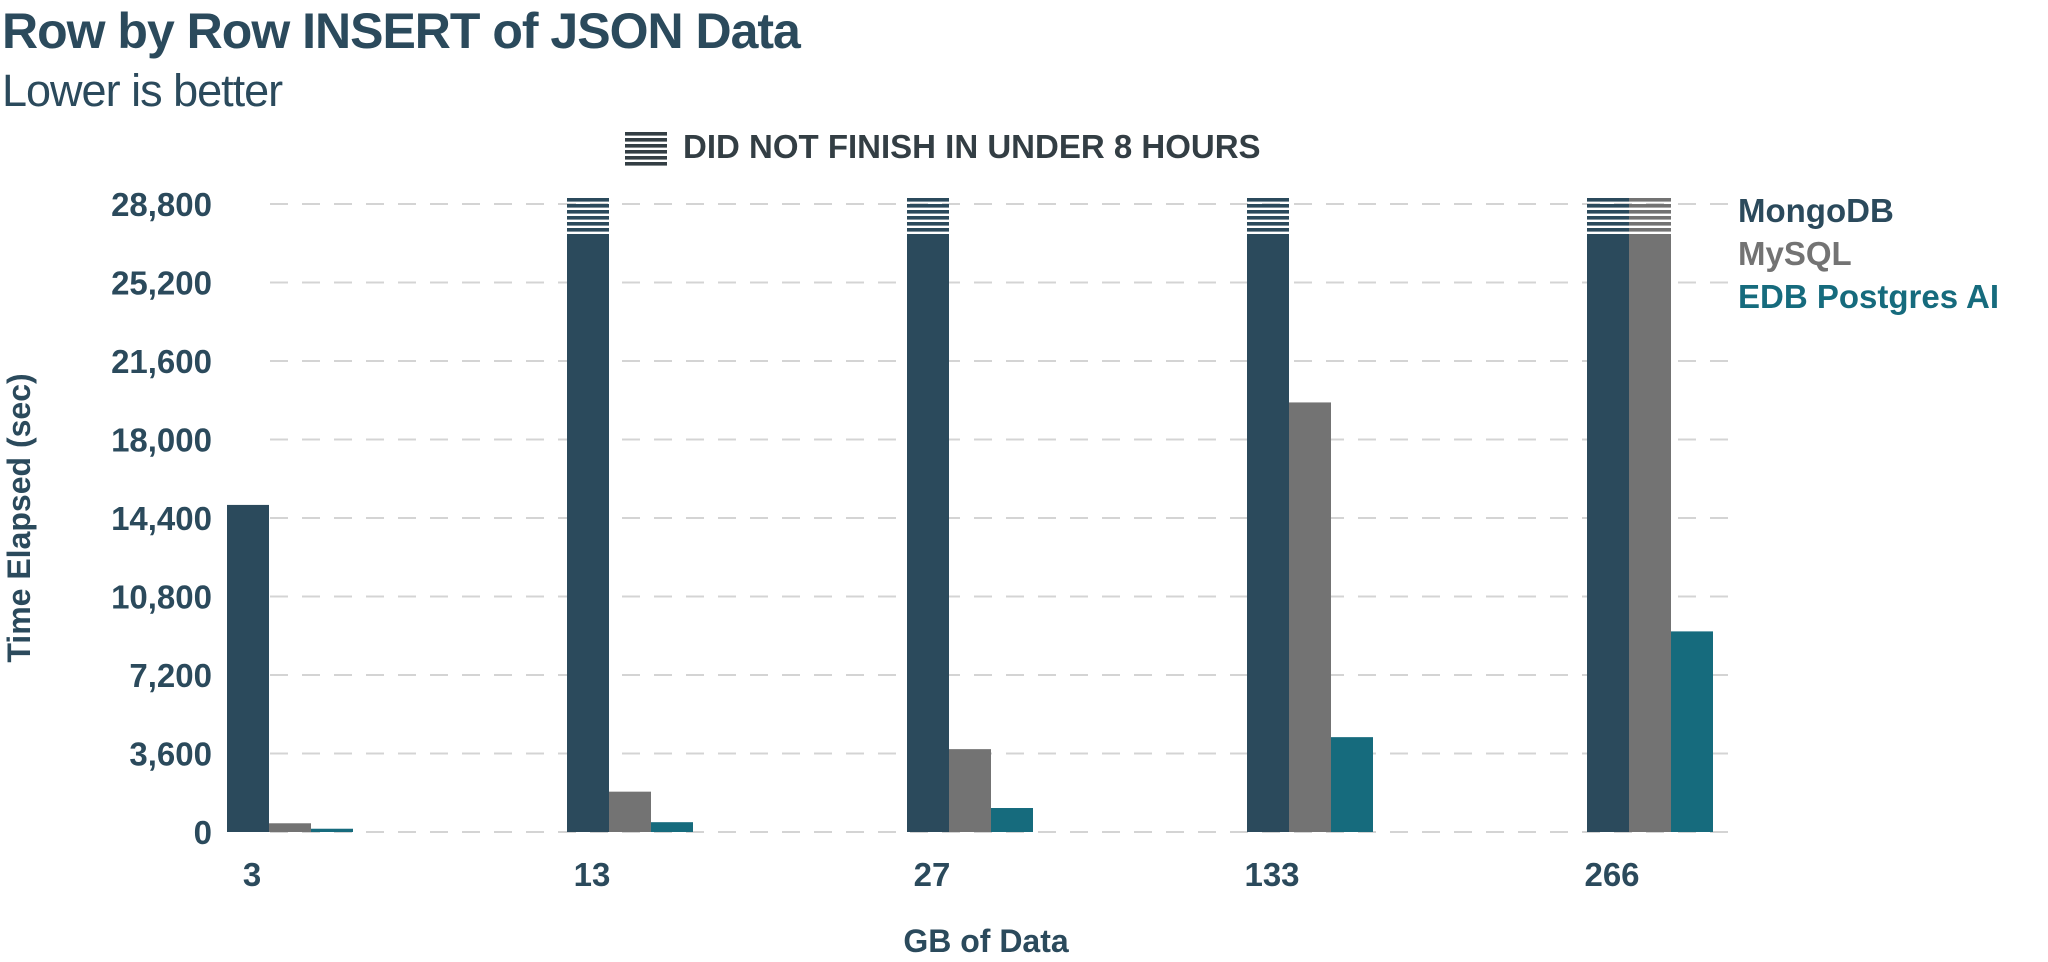 The image size is (2048, 962). I want to click on x-tick-label: 133, so click(1271, 874).